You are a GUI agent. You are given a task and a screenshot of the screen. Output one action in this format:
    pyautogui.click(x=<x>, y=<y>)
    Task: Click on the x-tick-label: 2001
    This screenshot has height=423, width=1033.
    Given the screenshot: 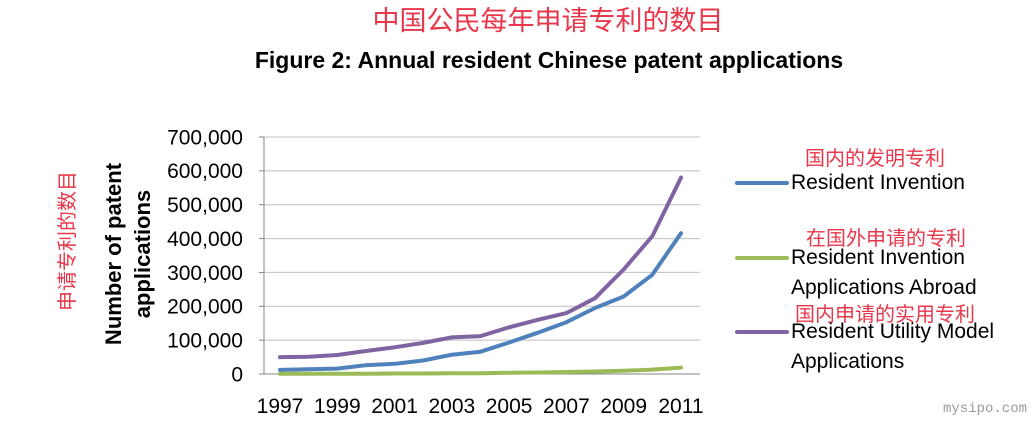 What is the action you would take?
    pyautogui.click(x=394, y=406)
    